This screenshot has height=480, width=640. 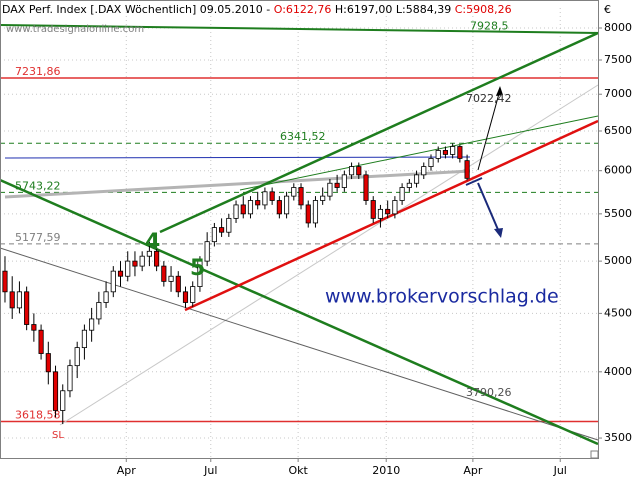 What do you see at coordinates (303, 136) in the screenshot?
I see `level-label: 6341,52` at bounding box center [303, 136].